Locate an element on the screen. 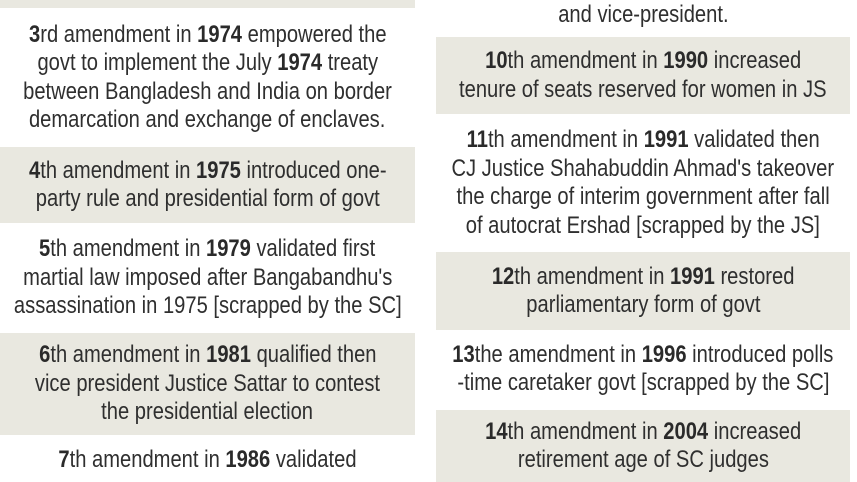  amendment-text-line: retirement age of SC judges is located at coordinates (642, 460).